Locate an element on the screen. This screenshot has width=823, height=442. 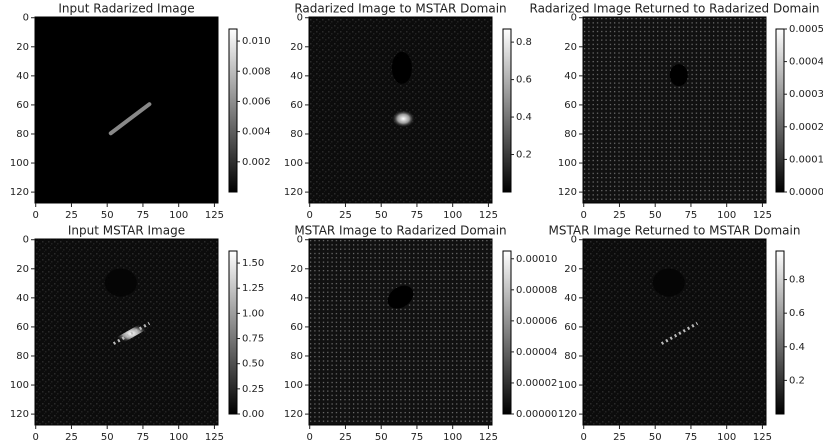
colorbar-tick-label: 0.00006 is located at coordinates (536, 321).